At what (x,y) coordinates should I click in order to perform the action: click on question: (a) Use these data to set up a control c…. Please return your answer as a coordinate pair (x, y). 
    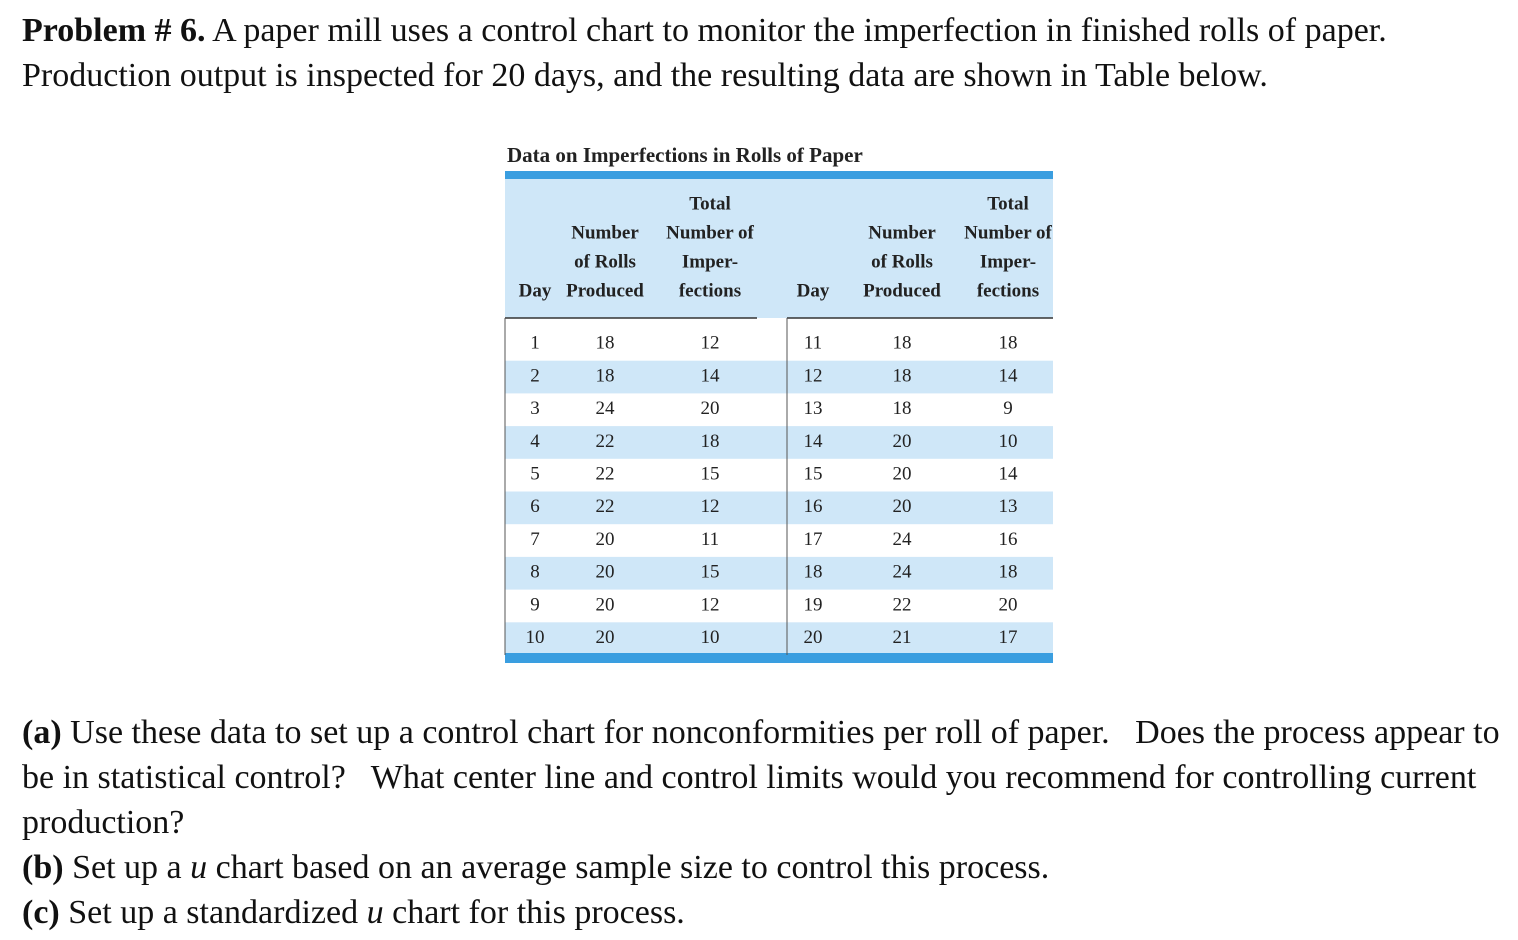
    Looking at the image, I should click on (767, 777).